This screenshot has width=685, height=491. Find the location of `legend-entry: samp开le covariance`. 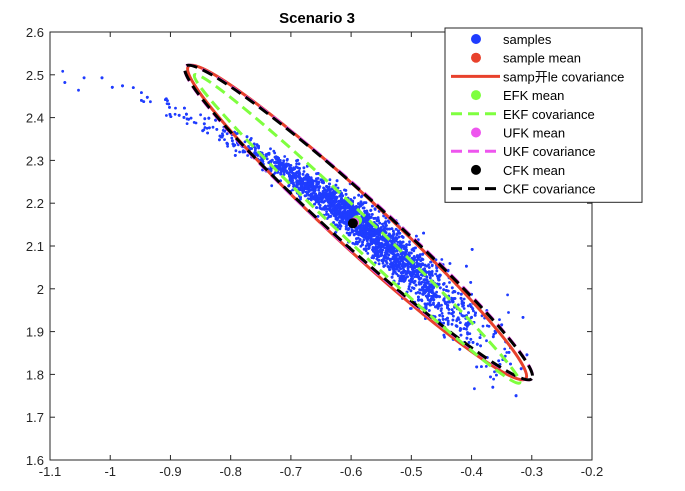

legend-entry: samp开le covariance is located at coordinates (537, 76).